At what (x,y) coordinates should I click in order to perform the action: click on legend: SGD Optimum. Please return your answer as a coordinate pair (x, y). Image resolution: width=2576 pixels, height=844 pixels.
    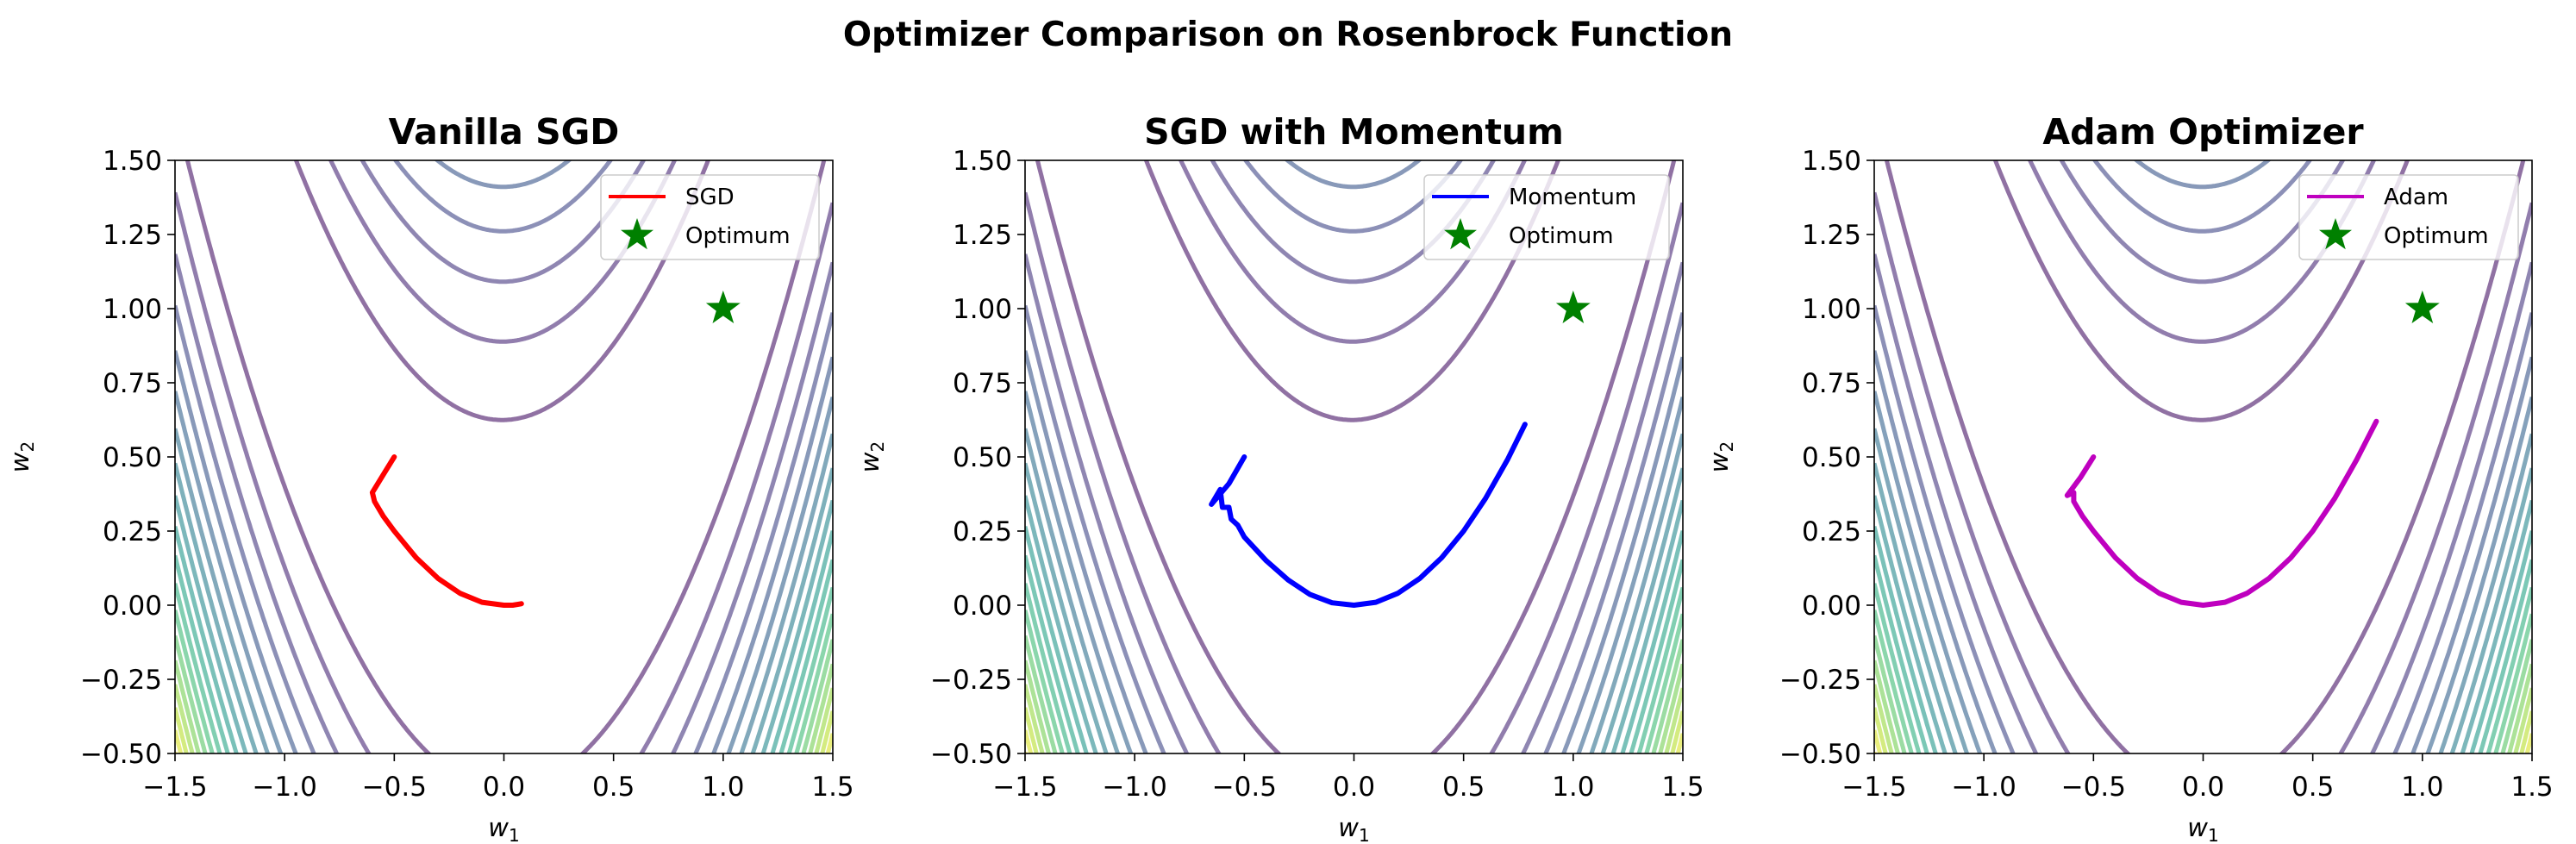
    Looking at the image, I should click on (710, 217).